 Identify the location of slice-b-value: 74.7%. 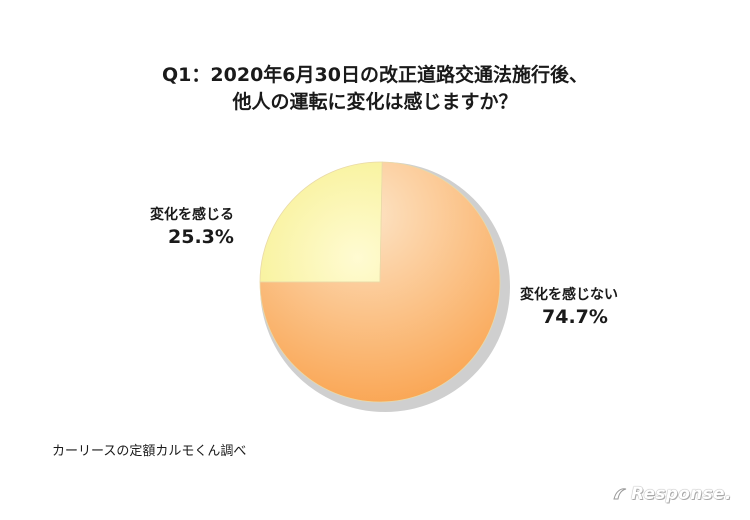
(575, 317).